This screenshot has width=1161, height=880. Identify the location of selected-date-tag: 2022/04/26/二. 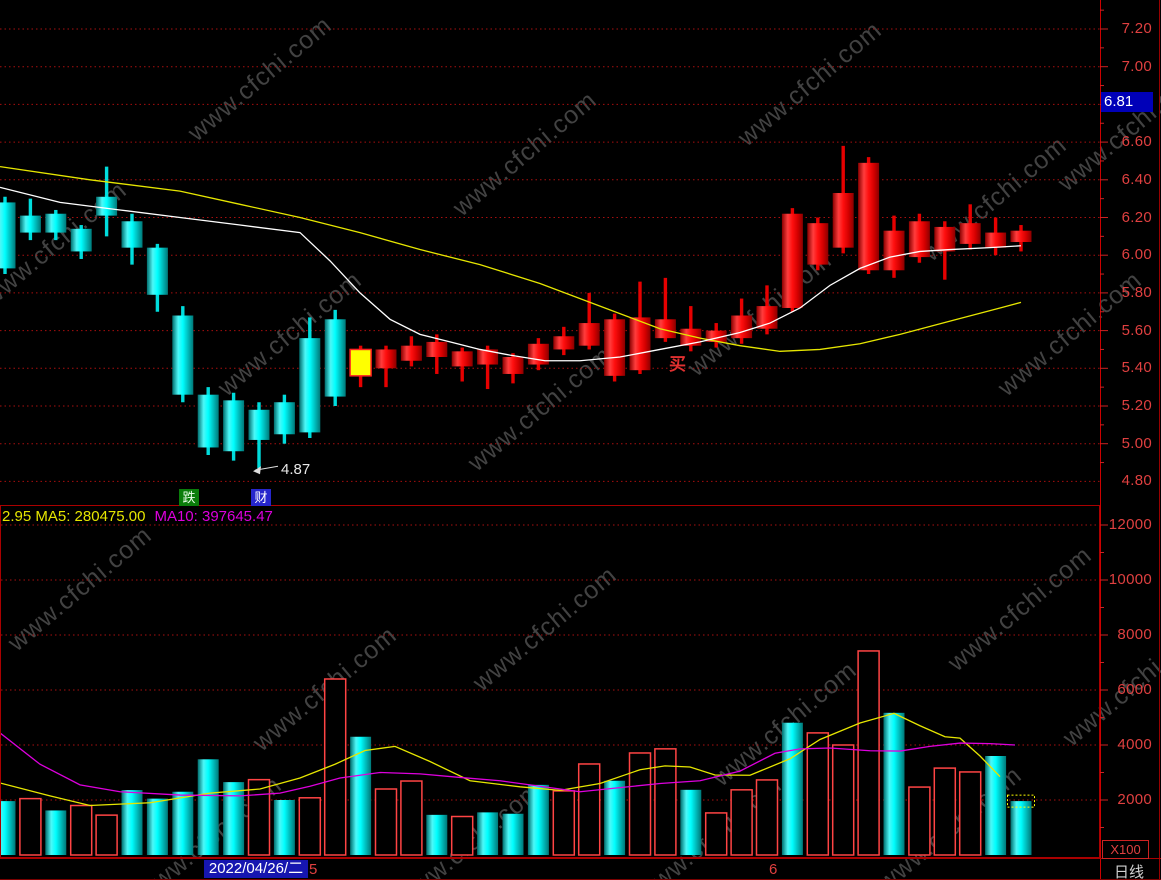
(256, 869).